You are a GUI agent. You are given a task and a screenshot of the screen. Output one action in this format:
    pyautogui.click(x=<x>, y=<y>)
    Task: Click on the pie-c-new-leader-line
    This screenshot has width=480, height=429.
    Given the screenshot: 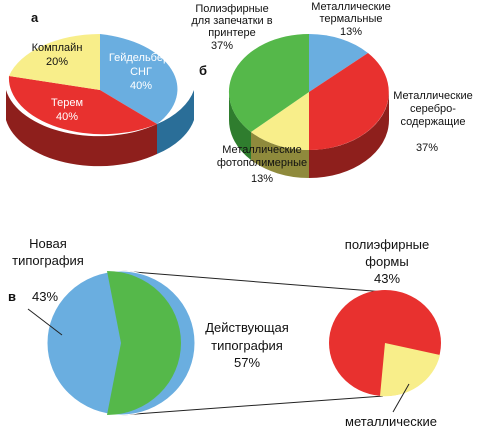 What is the action you would take?
    pyautogui.click(x=45, y=322)
    